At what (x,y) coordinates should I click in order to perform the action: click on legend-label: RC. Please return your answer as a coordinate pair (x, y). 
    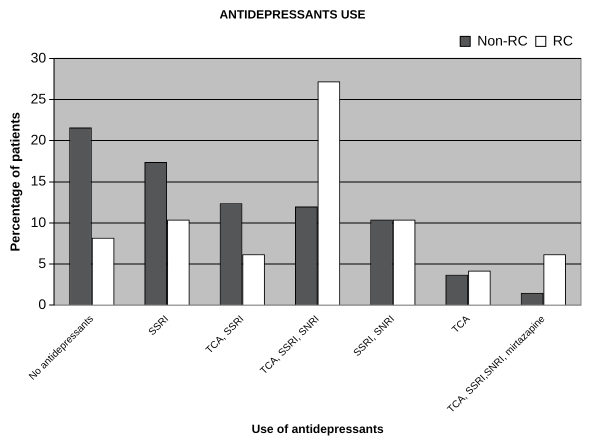
    Looking at the image, I should click on (563, 40).